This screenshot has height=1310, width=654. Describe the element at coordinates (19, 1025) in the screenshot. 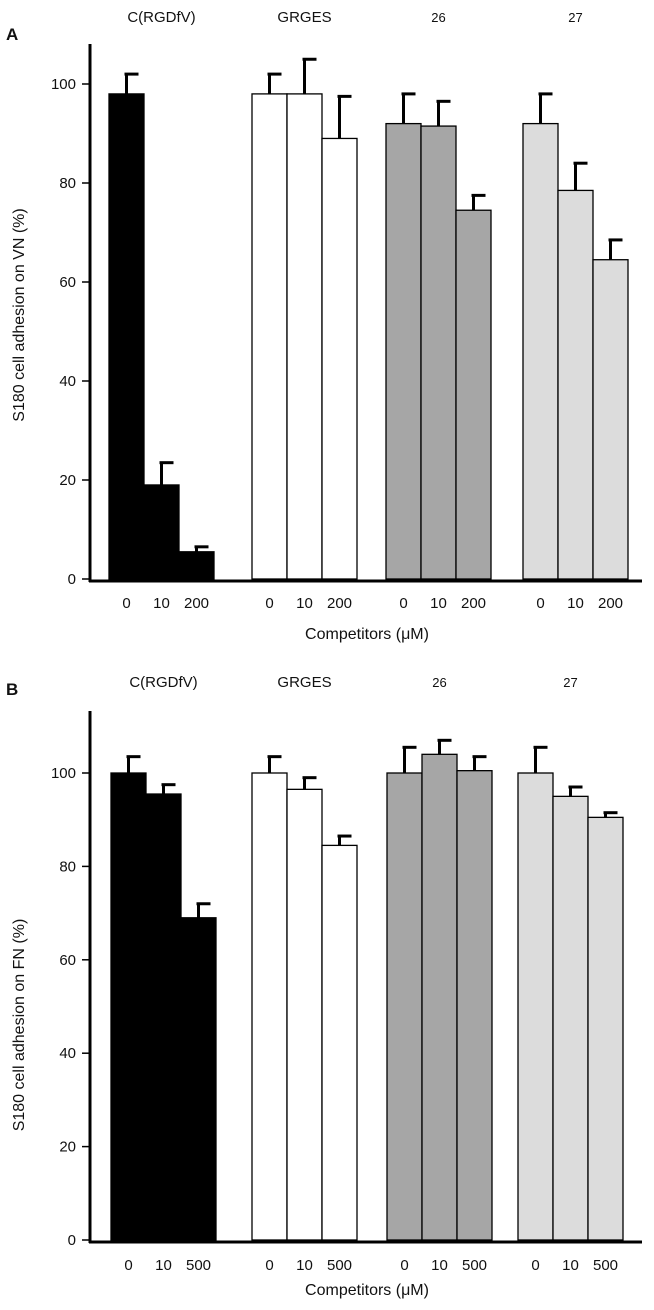

I see `y-axis-label: S180 cell adhesion on FN (%)` at that location.